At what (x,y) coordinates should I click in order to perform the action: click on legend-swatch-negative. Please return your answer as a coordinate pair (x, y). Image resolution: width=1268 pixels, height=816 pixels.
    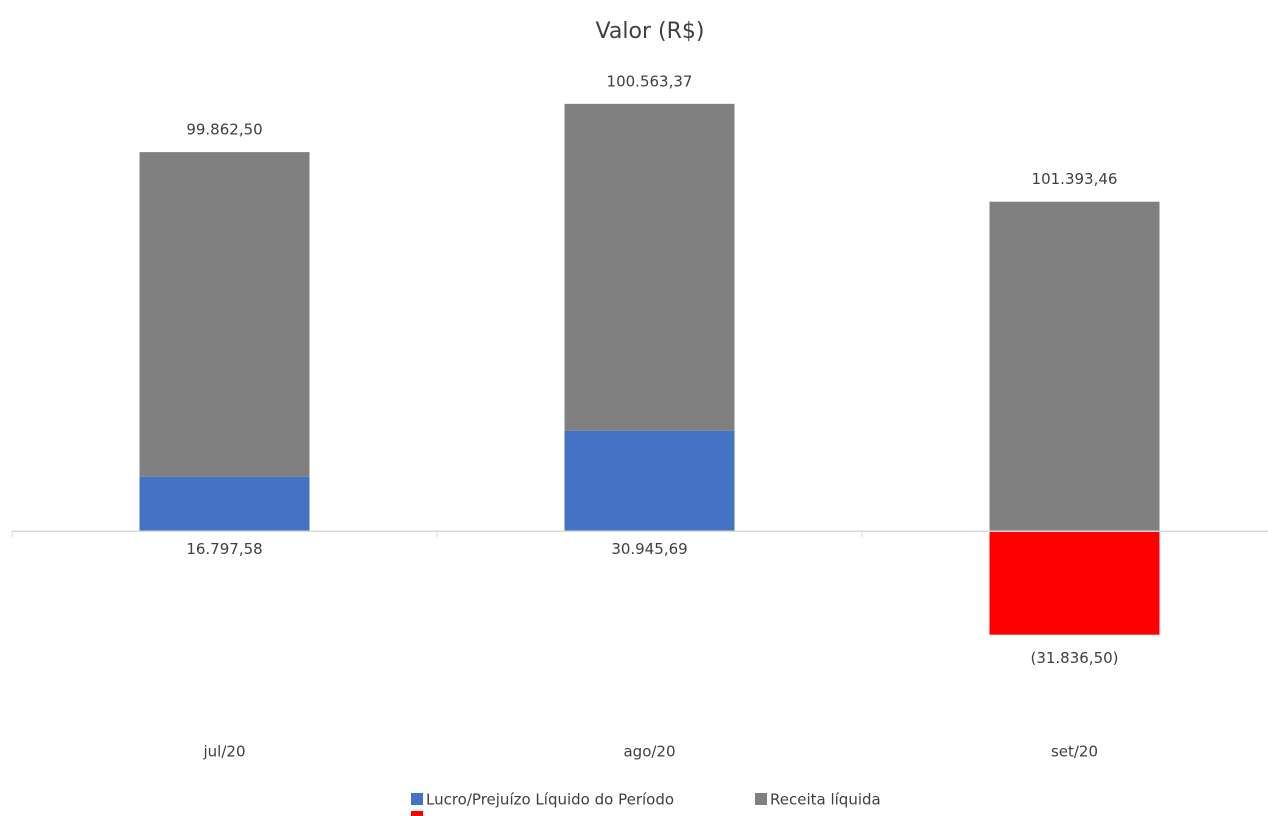
    Looking at the image, I should click on (417, 813).